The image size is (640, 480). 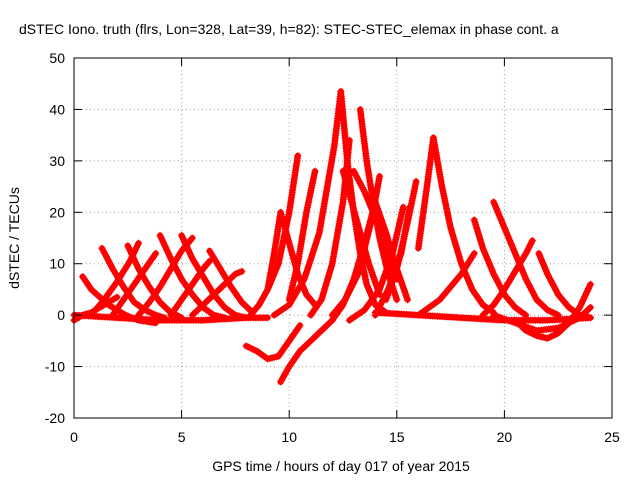 I want to click on y-tick-labels: -20 -10 0 10 20 30 40 50, so click(x=55, y=238).